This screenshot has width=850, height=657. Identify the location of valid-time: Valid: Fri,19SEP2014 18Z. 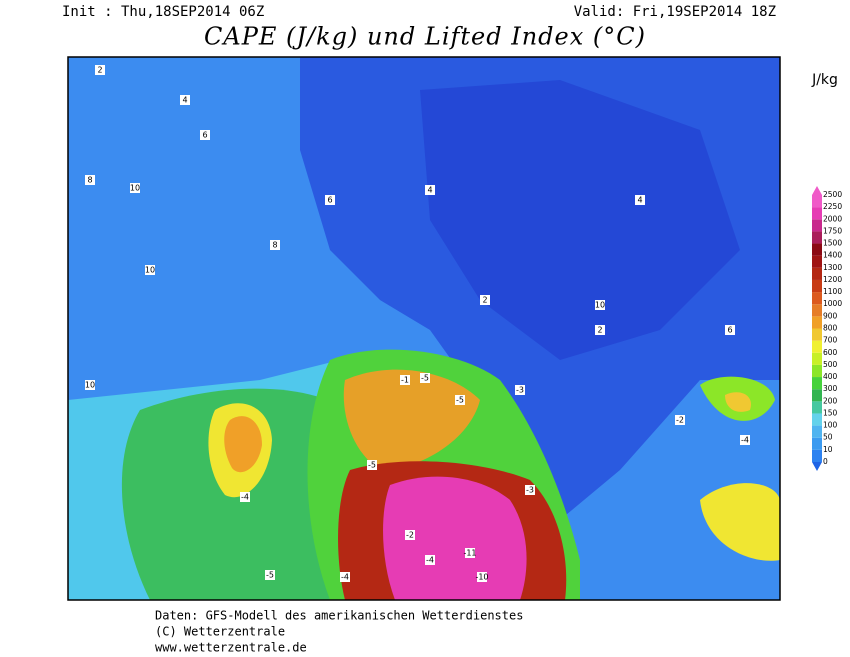
(675, 12).